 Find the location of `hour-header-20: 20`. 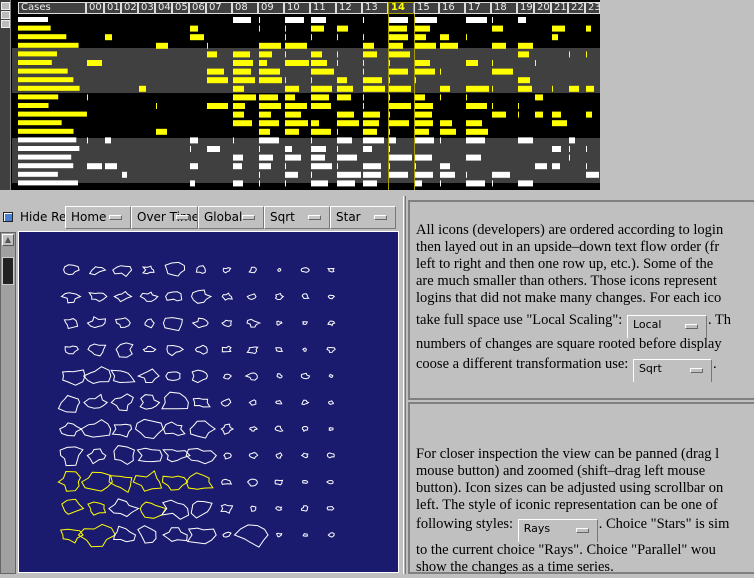

hour-header-20: 20 is located at coordinates (542, 8).